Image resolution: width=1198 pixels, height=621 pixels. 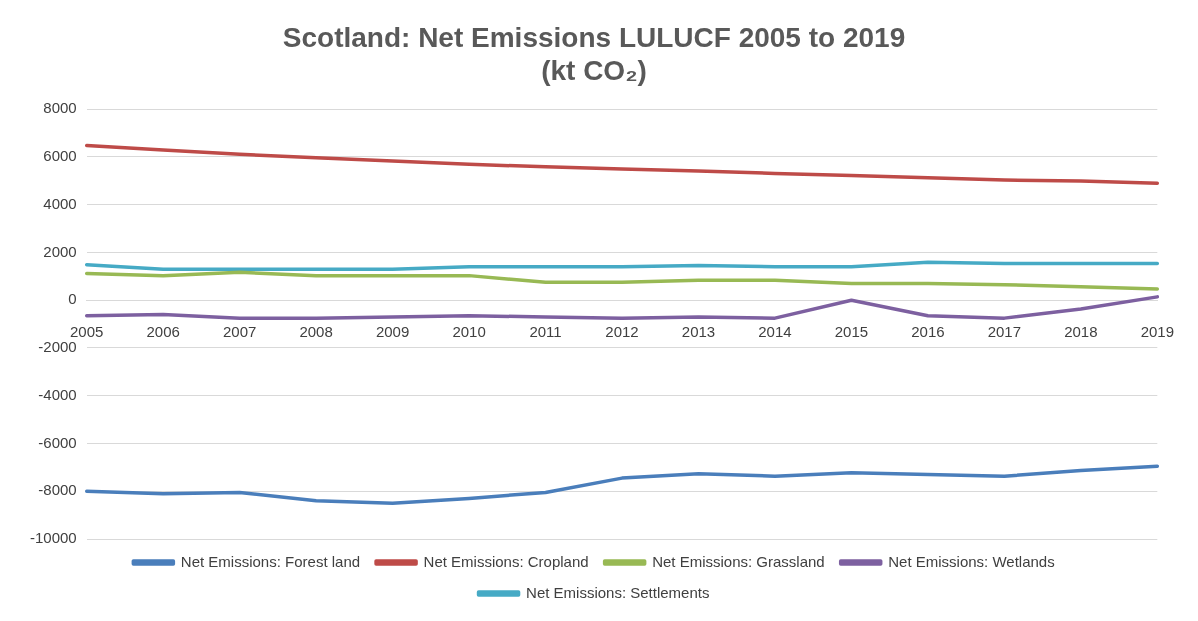 What do you see at coordinates (316, 332) in the screenshot?
I see `x-tick-label: 2008` at bounding box center [316, 332].